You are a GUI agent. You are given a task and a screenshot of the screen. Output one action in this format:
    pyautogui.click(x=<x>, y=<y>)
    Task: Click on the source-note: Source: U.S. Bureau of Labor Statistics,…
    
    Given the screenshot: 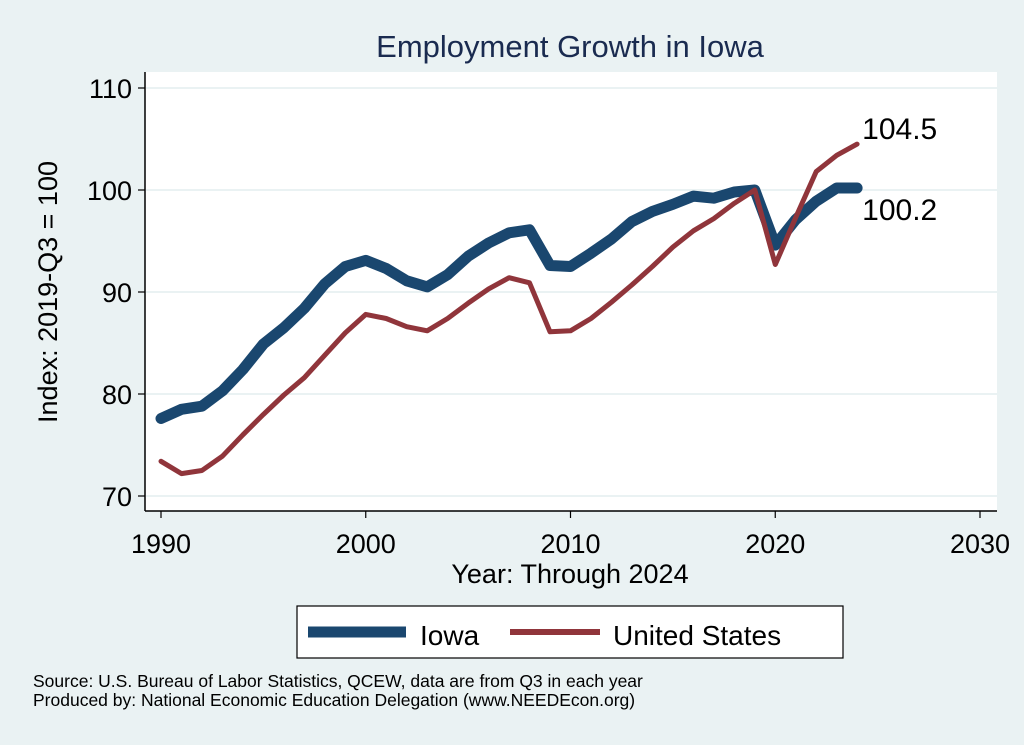 What is the action you would take?
    pyautogui.click(x=338, y=681)
    